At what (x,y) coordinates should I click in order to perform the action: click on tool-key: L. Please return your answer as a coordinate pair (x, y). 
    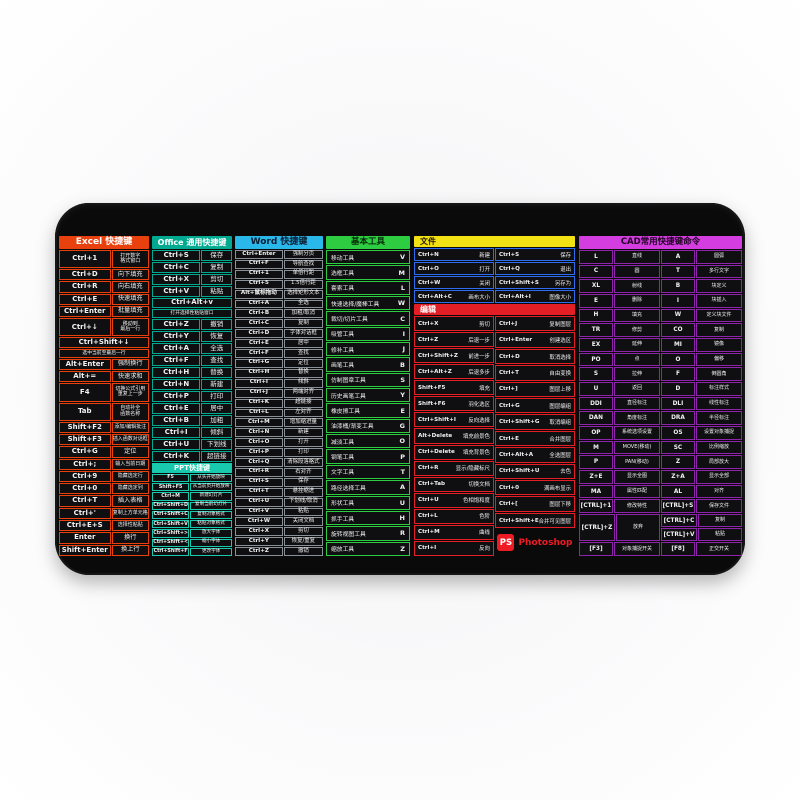
    Looking at the image, I should click on (402, 287).